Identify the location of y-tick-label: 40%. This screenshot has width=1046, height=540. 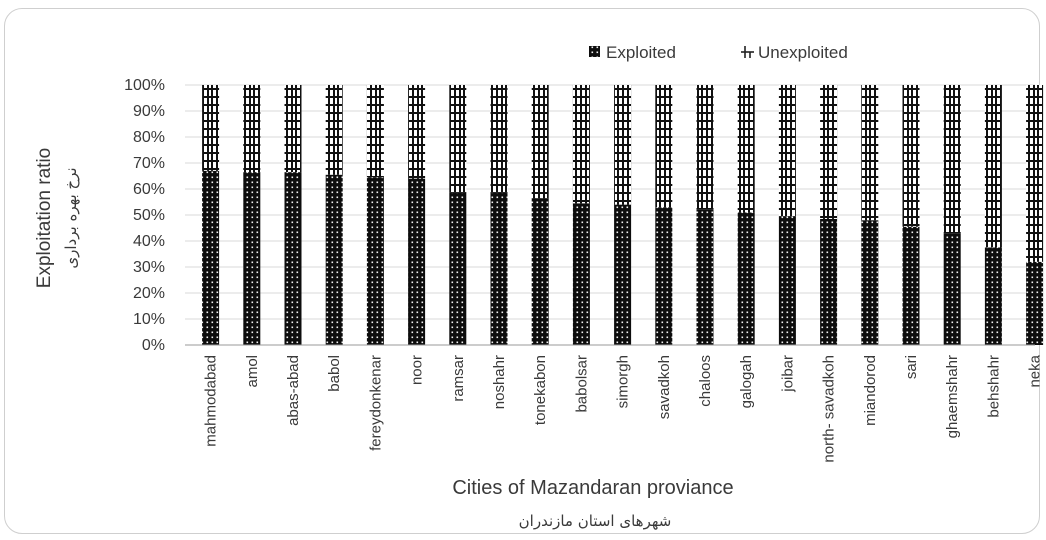
(149, 241).